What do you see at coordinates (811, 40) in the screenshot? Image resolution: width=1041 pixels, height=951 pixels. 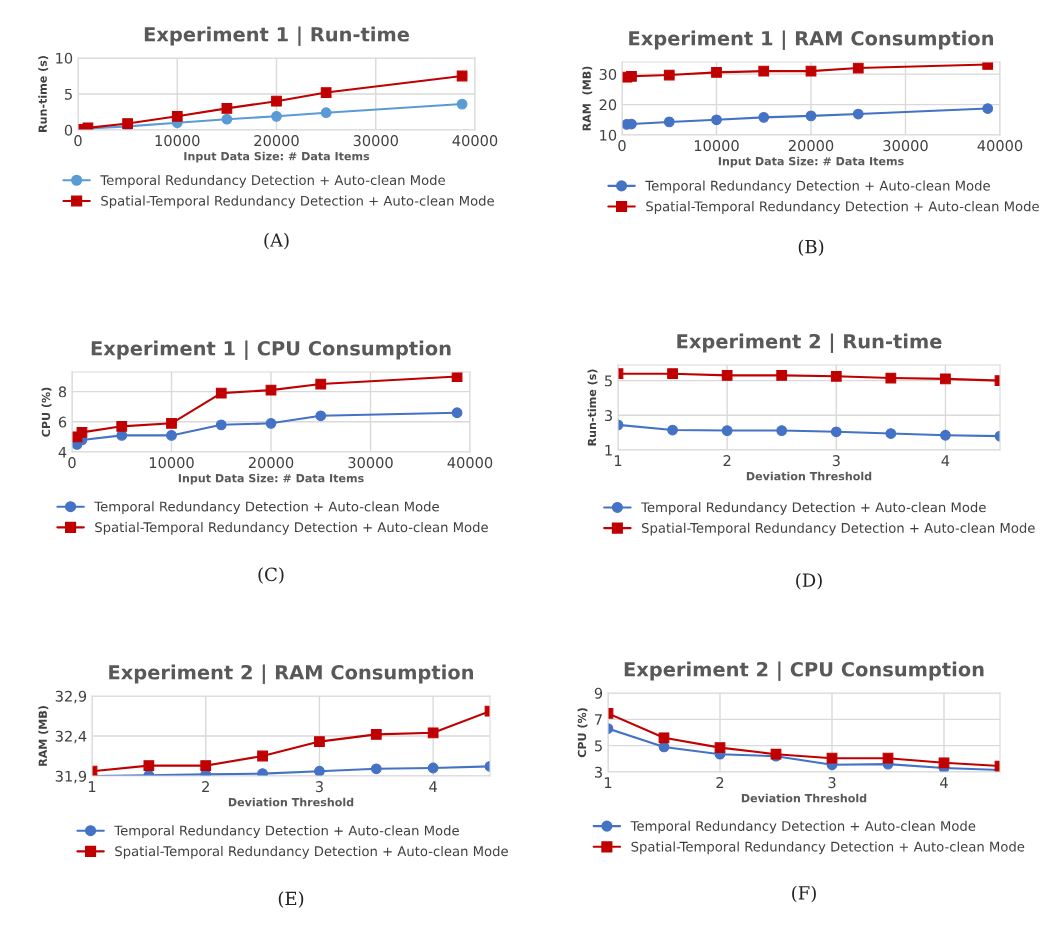 I see `chart-title: Experiment 1 | RAM Consumption` at bounding box center [811, 40].